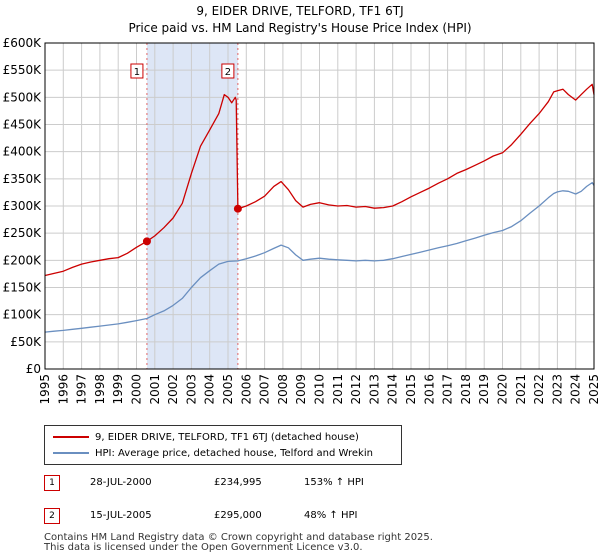 This screenshot has height=560, width=600. Describe the element at coordinates (283, 389) in the screenshot. I see `x-tick-label: 2008` at that location.